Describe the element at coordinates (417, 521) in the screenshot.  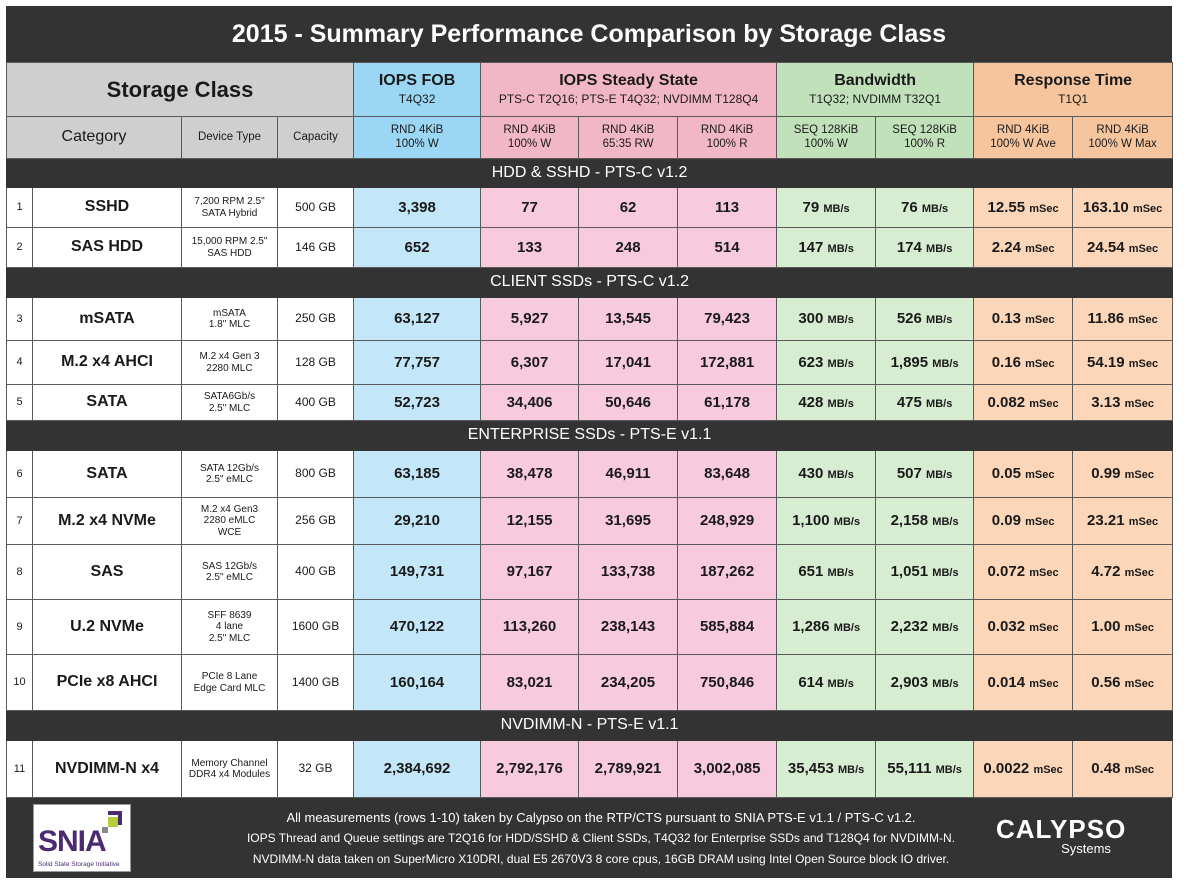
I see `iops-fob-cell: 29,210` at that location.